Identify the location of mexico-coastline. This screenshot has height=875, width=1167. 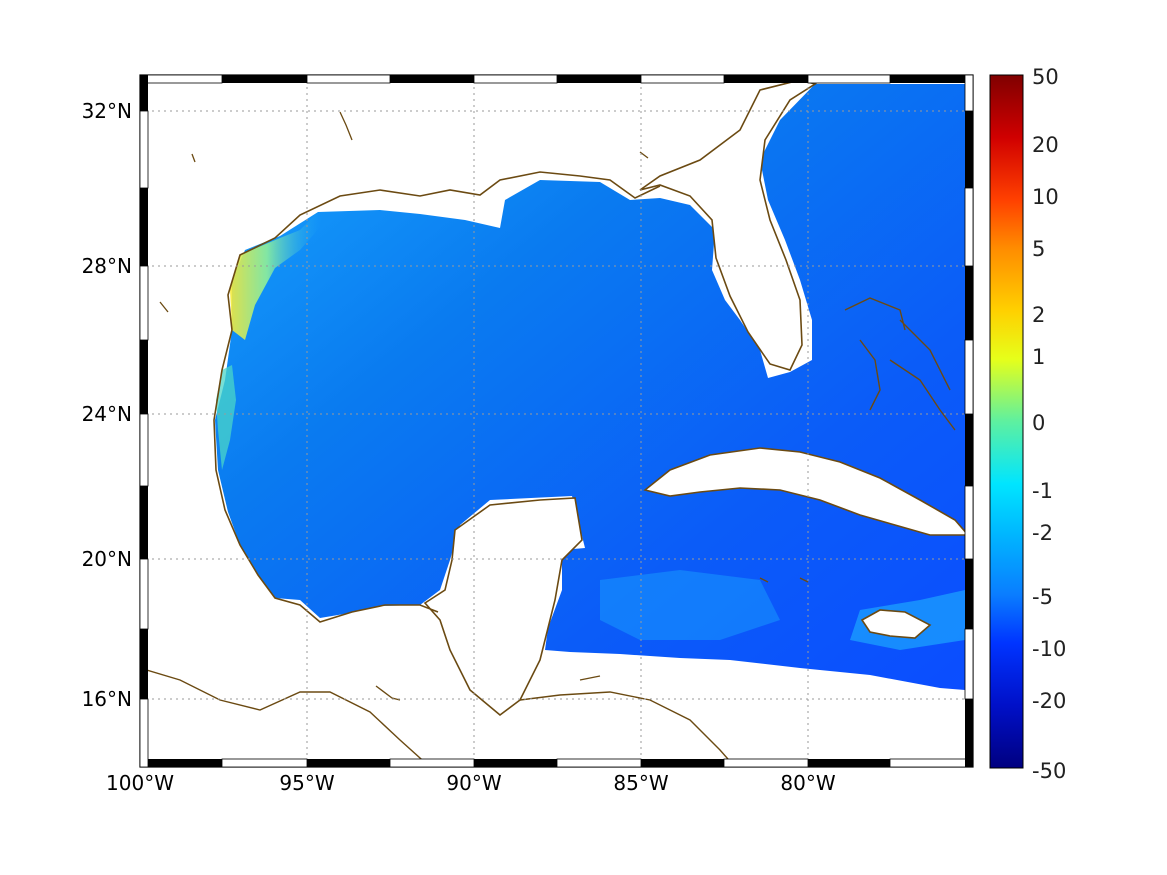
(326, 476).